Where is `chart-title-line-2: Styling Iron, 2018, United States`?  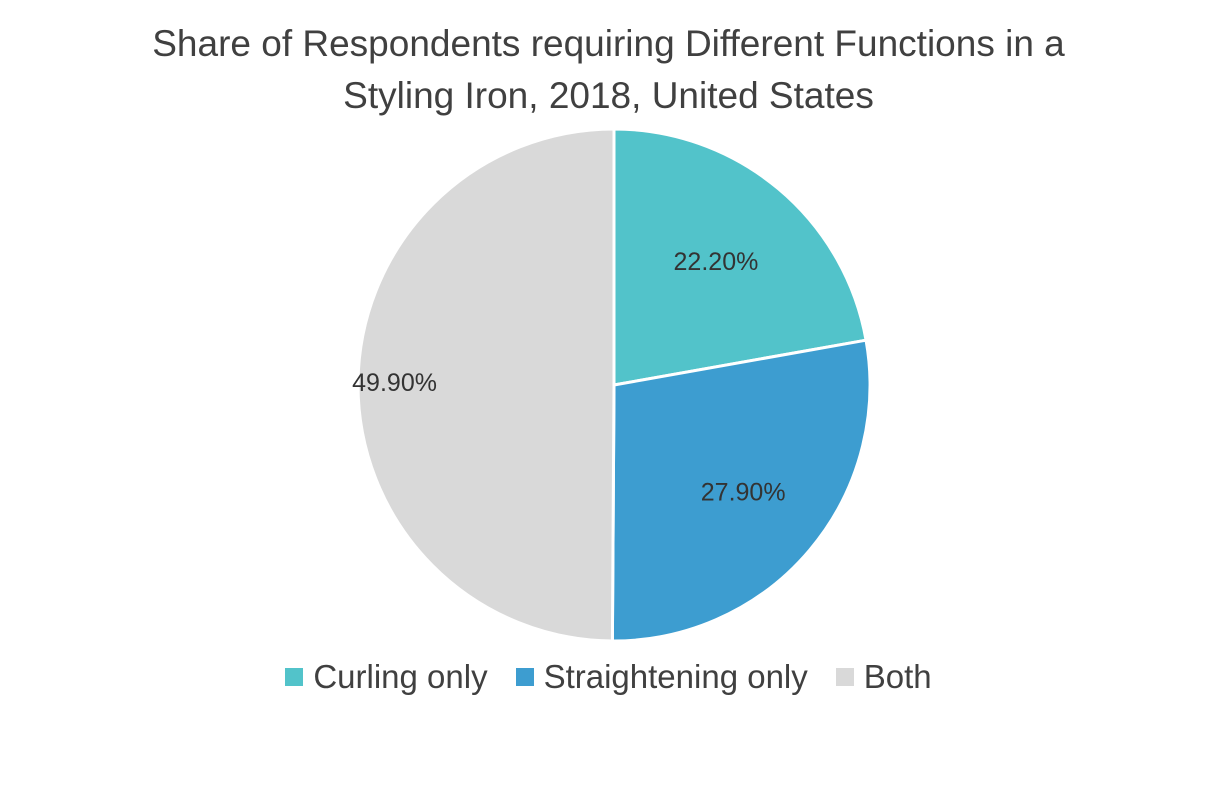 chart-title-line-2: Styling Iron, 2018, United States is located at coordinates (608, 95).